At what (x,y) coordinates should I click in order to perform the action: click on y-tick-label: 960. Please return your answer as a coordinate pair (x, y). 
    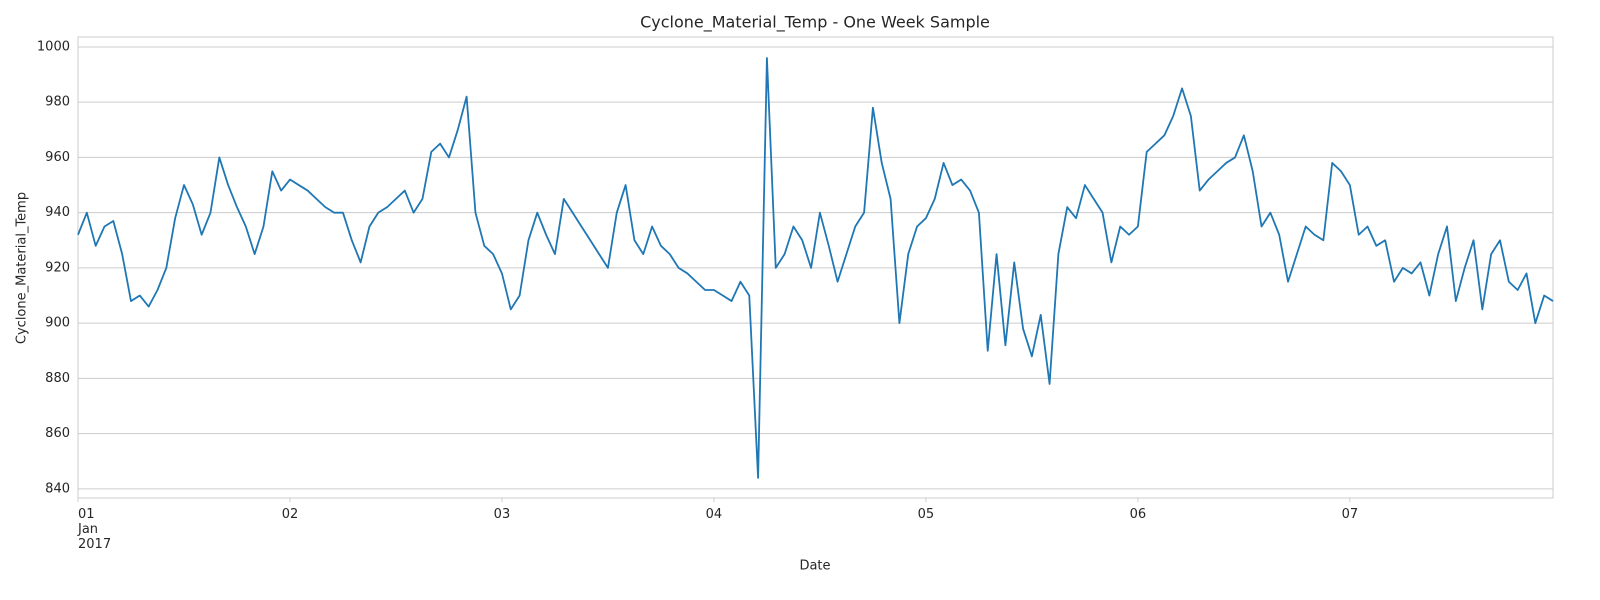
    Looking at the image, I should click on (57, 157).